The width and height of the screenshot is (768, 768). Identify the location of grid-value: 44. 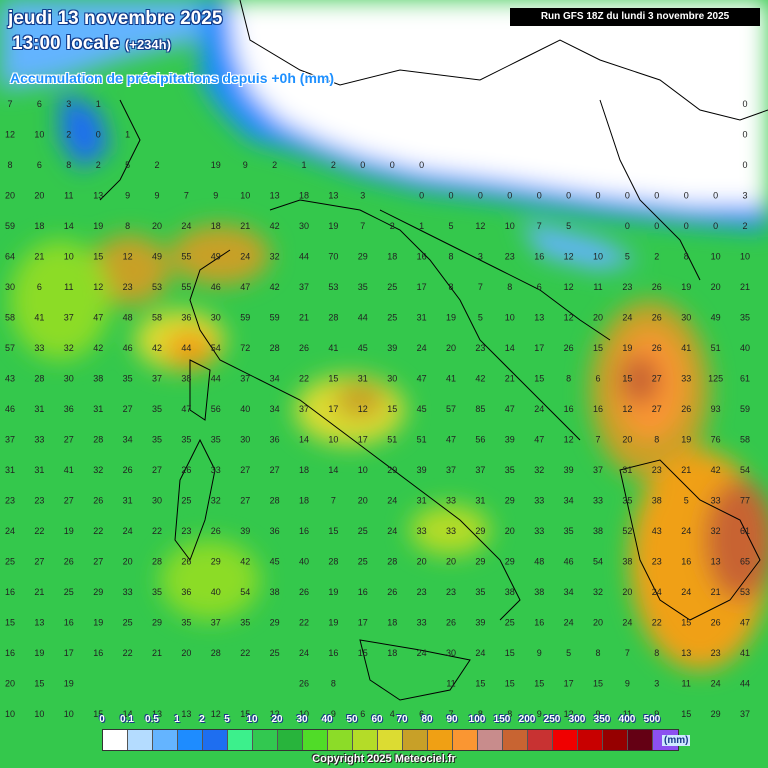
(745, 684).